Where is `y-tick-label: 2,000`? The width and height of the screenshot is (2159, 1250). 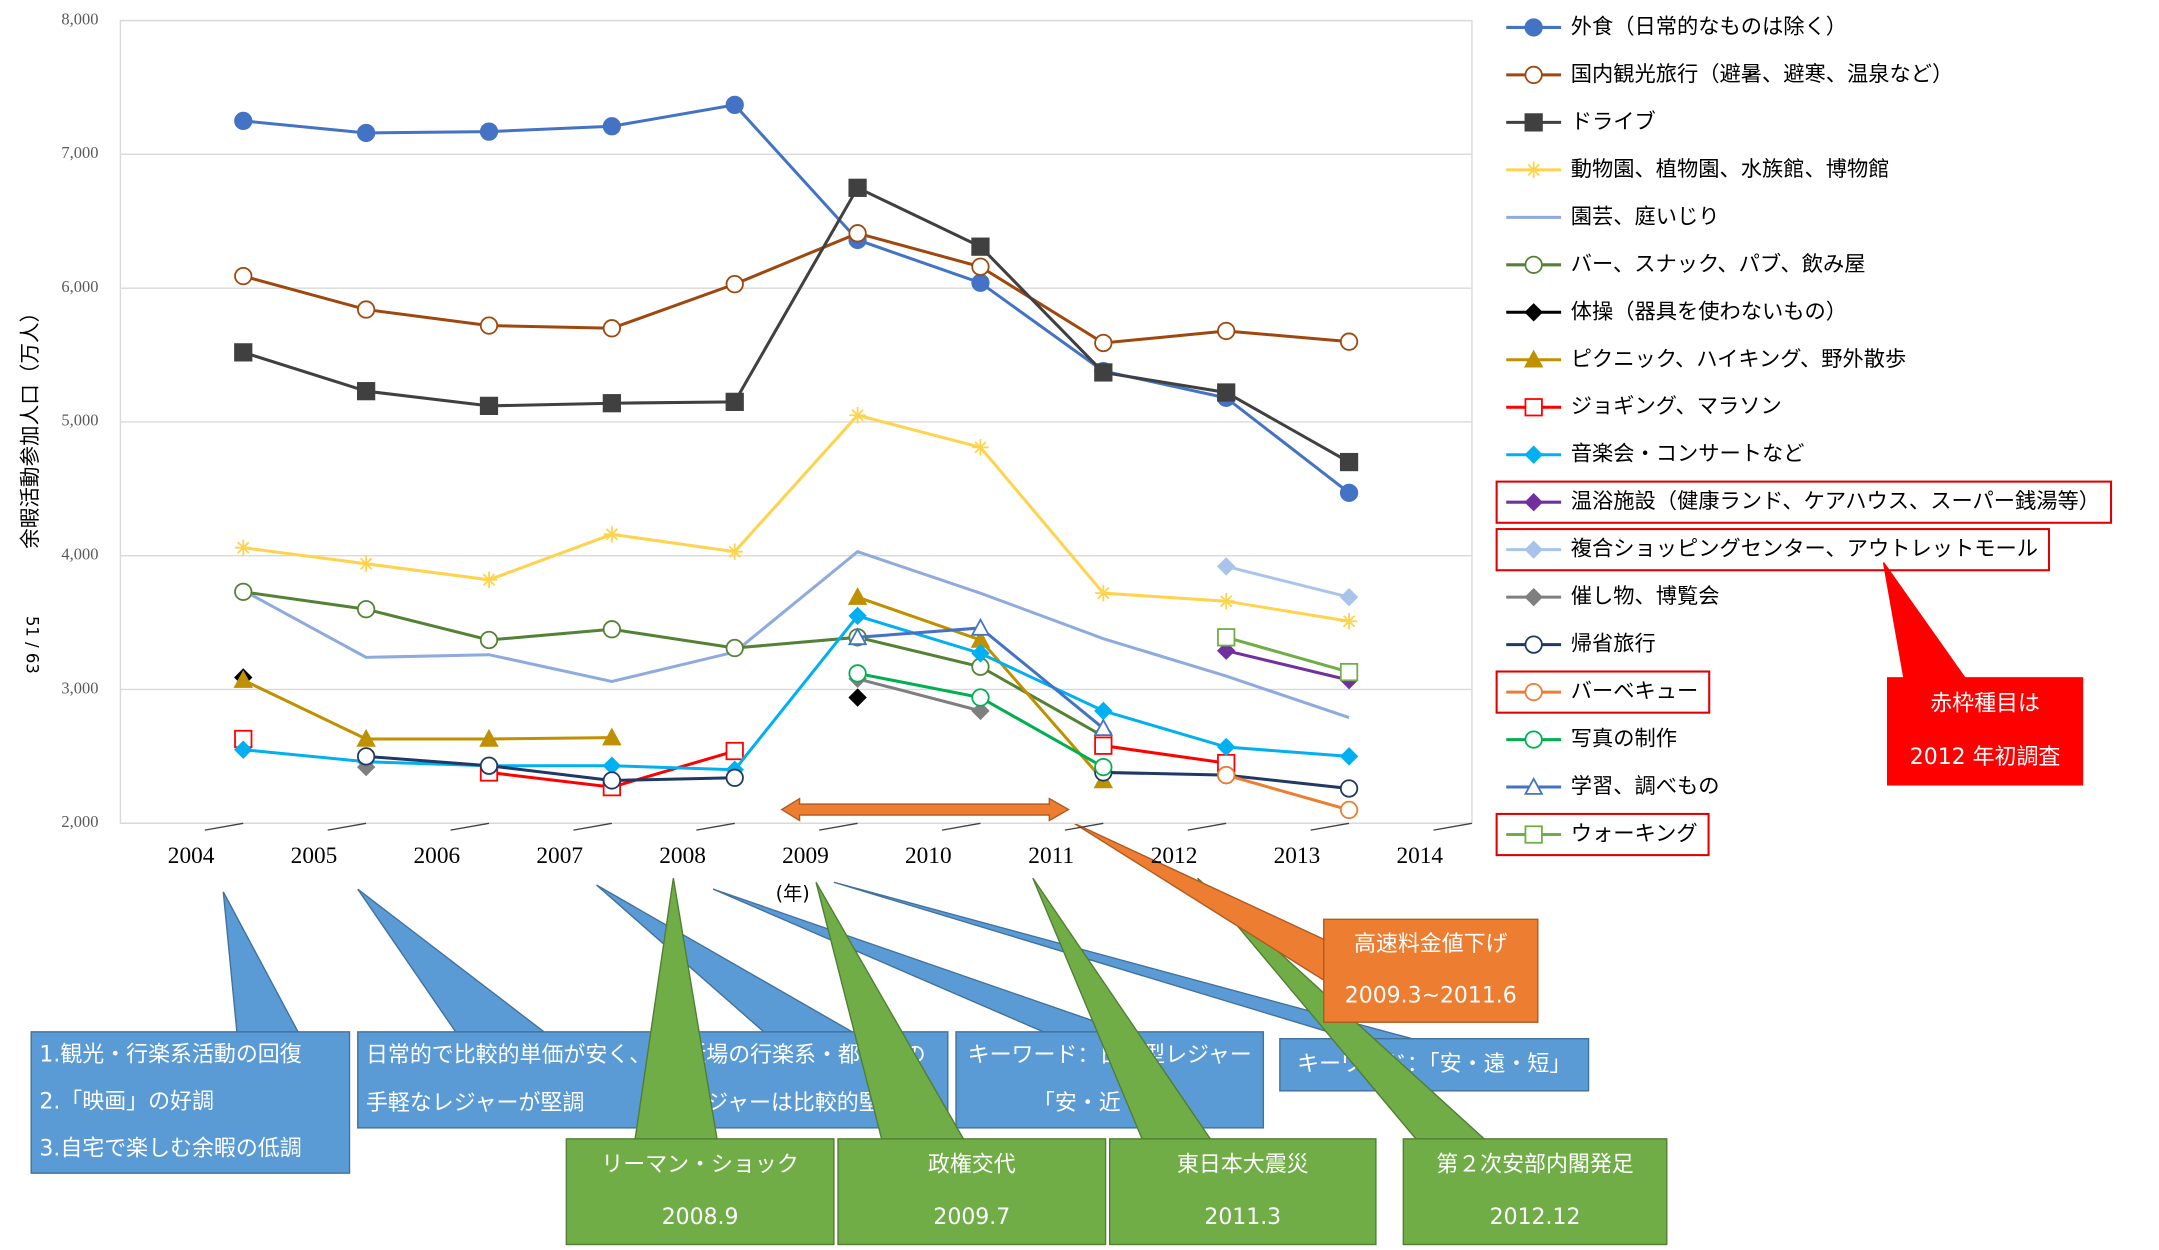 y-tick-label: 2,000 is located at coordinates (79, 821).